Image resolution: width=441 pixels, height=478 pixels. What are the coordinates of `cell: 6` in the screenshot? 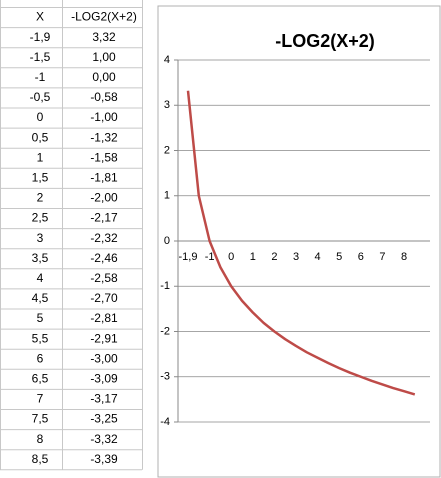 It's located at (40, 358).